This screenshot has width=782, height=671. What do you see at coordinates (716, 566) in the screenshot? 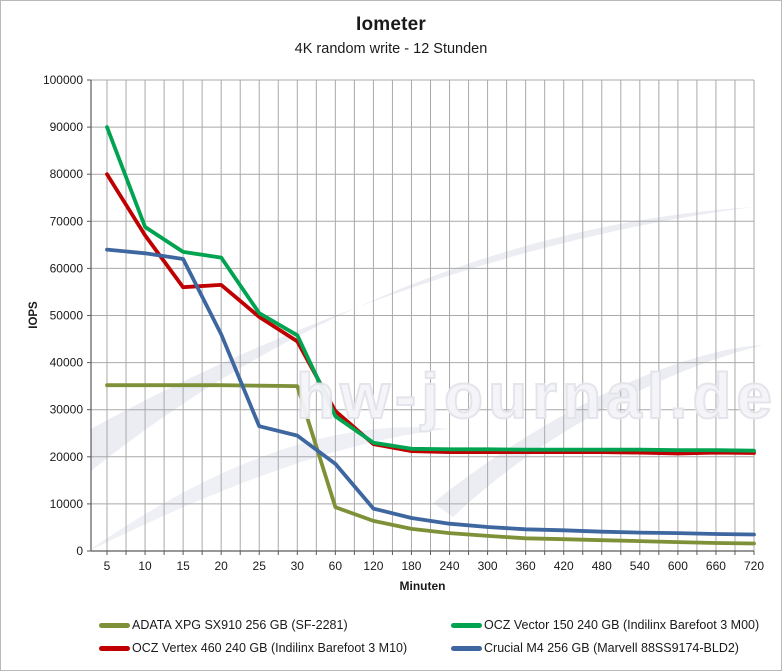
I see `x-tick-label: 660` at bounding box center [716, 566].